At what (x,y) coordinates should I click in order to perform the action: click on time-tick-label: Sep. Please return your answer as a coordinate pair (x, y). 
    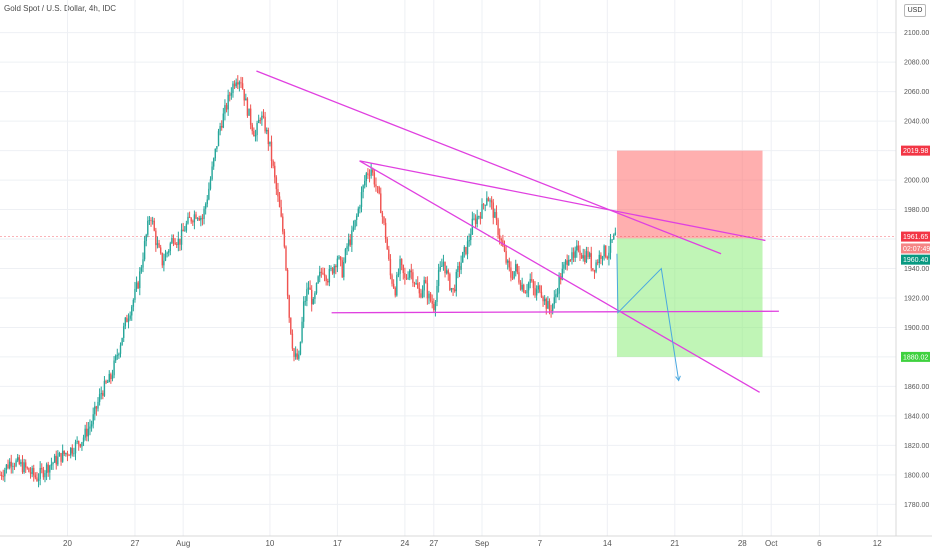
    Looking at the image, I should click on (482, 543).